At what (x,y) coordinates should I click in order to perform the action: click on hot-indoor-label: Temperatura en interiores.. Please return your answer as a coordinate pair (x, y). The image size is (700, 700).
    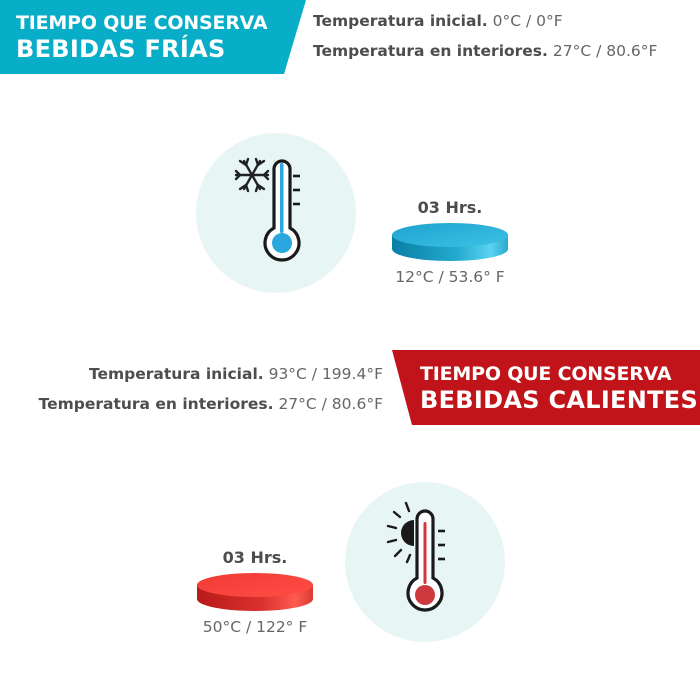
    Looking at the image, I should click on (156, 404).